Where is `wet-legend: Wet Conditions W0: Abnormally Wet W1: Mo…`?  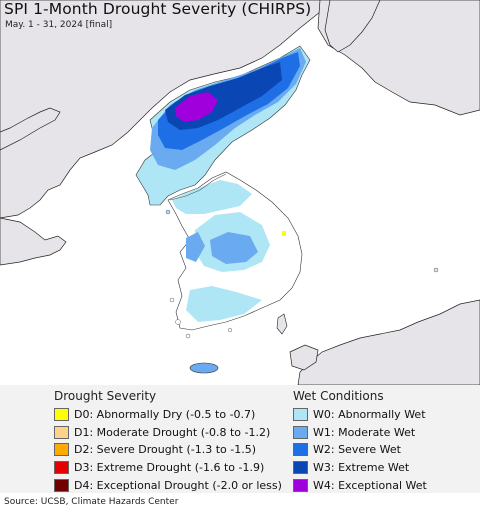 wet-legend: Wet Conditions W0: Abnormally Wet W1: Mo… is located at coordinates (360, 441).